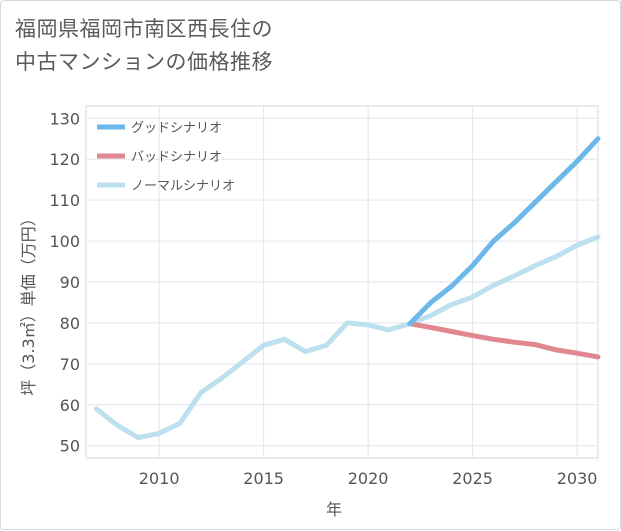 The width and height of the screenshot is (621, 531). I want to click on y-tick-label: 70, so click(70, 364).